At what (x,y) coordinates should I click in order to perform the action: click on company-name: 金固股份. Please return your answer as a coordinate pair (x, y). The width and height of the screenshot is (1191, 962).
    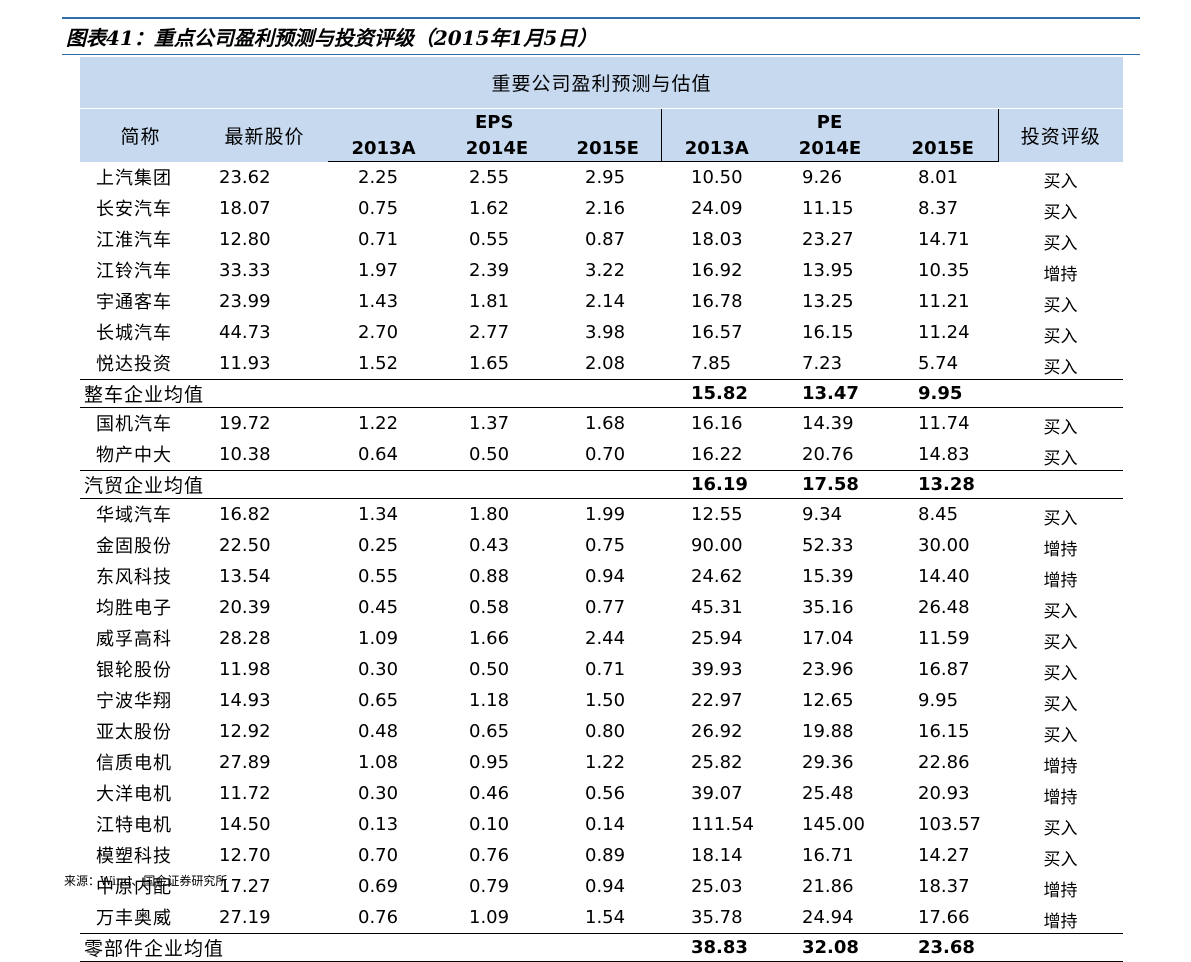
    Looking at the image, I should click on (134, 546).